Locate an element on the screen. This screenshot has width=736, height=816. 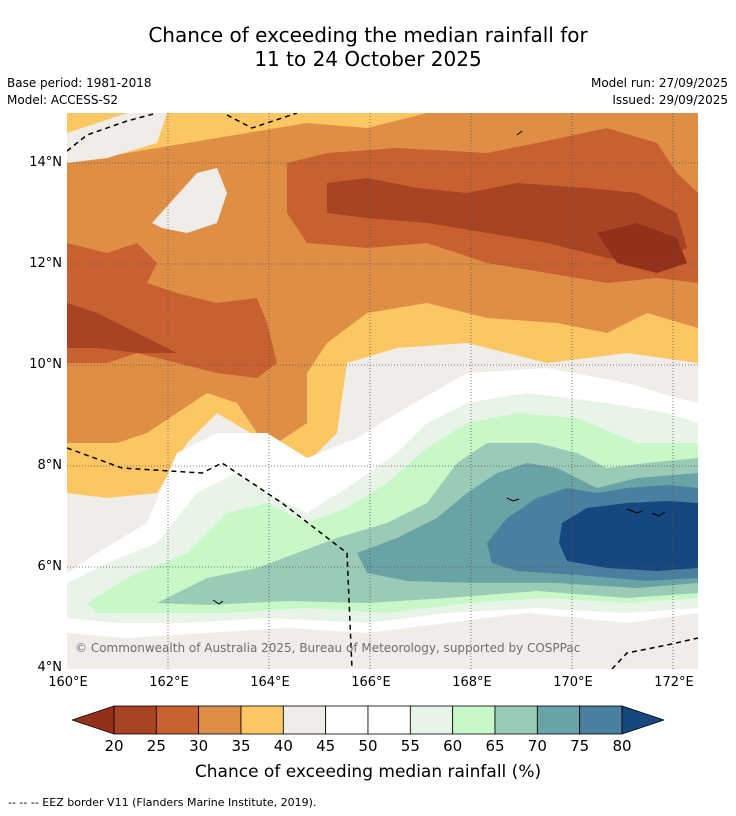
lon-label-172e: 172°E is located at coordinates (674, 682).